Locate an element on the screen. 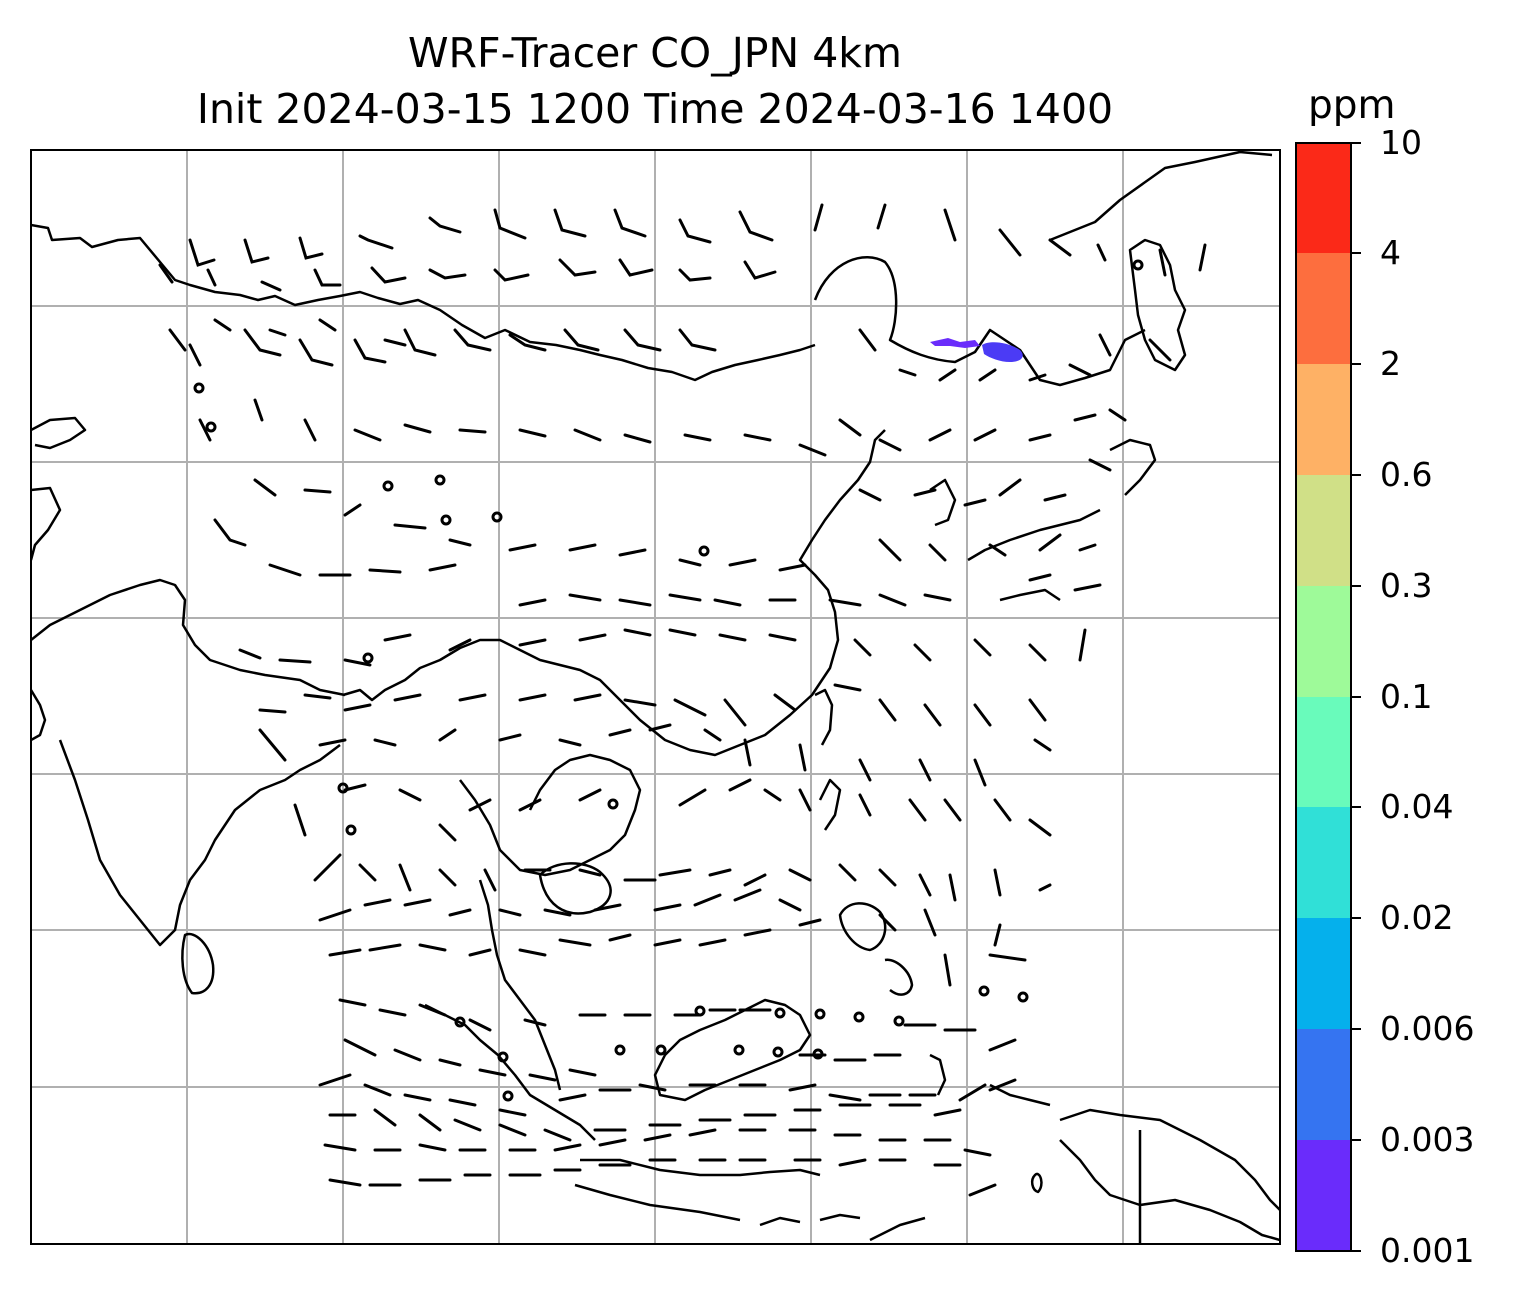 The width and height of the screenshot is (1528, 1306). colorbar-tick-label: 0.3 is located at coordinates (1406, 585).